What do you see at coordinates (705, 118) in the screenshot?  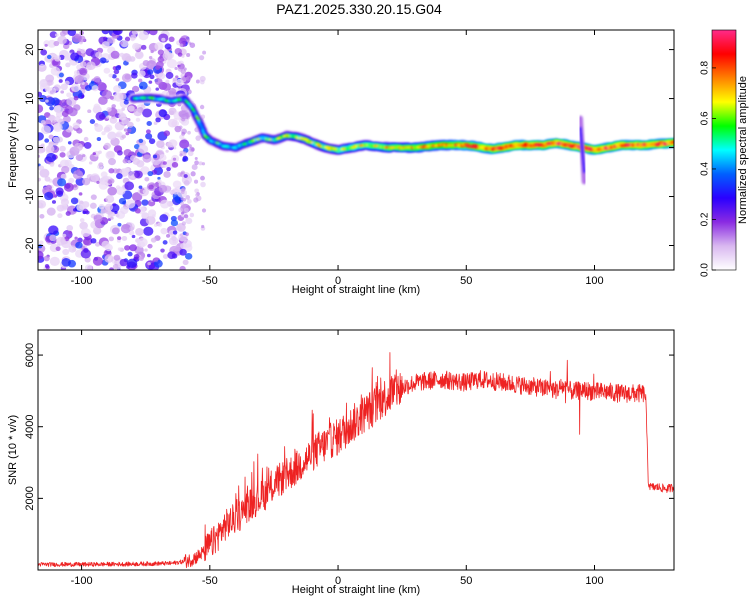 I see `colorbar-tick-label: 0.6` at bounding box center [705, 118].